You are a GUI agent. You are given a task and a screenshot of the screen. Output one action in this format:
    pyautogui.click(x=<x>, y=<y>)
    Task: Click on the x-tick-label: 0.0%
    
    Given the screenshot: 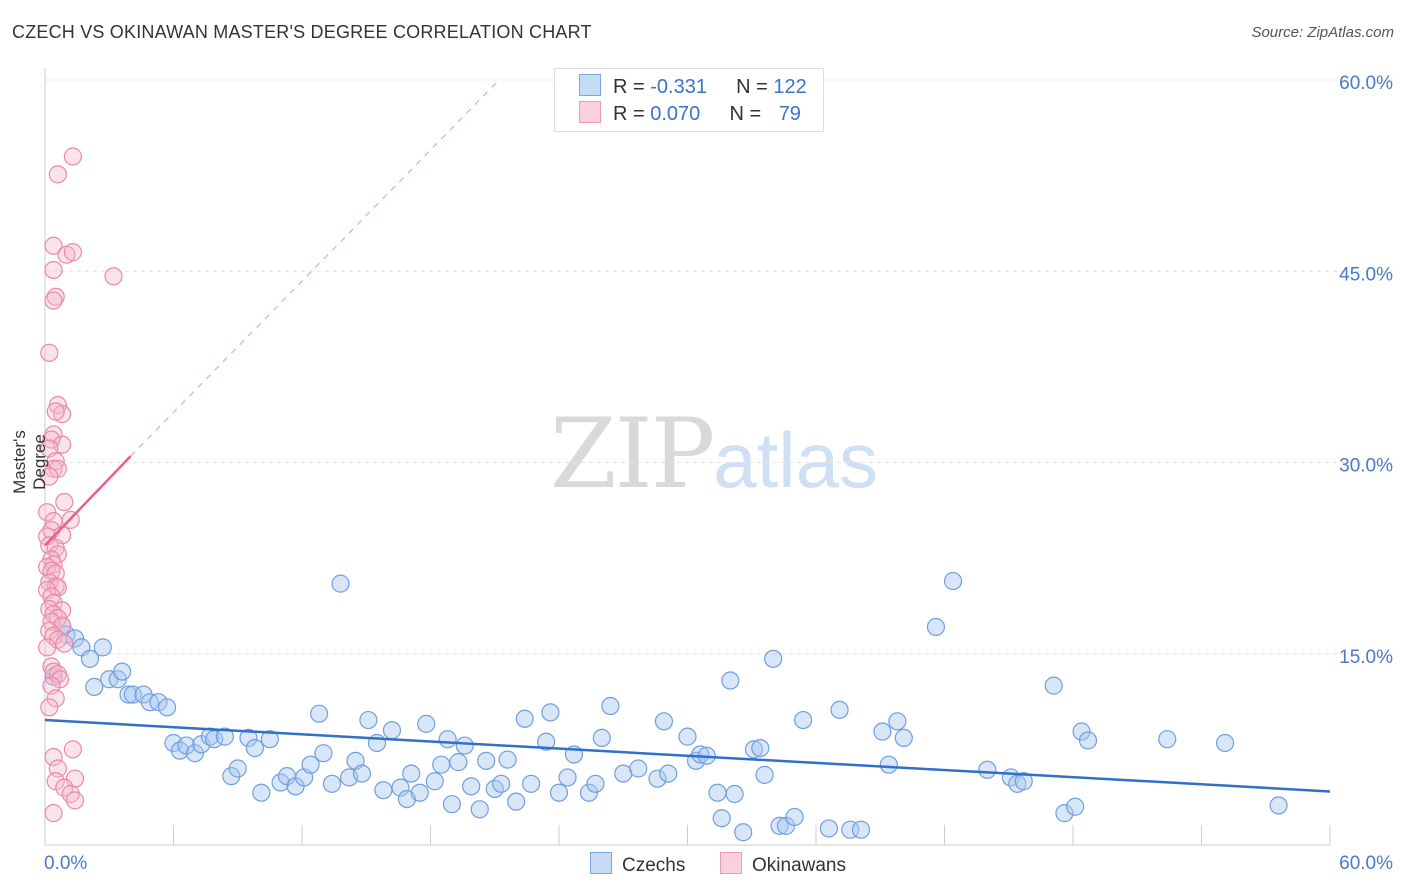 What is the action you would take?
    pyautogui.click(x=65, y=863)
    